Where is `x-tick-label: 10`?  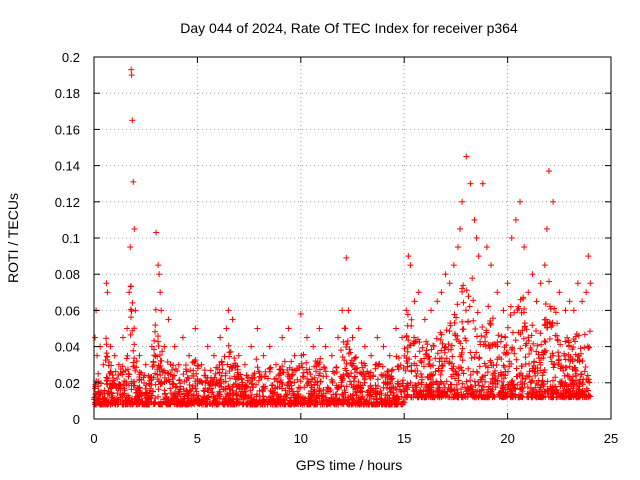
x-tick-label: 10 is located at coordinates (301, 438).